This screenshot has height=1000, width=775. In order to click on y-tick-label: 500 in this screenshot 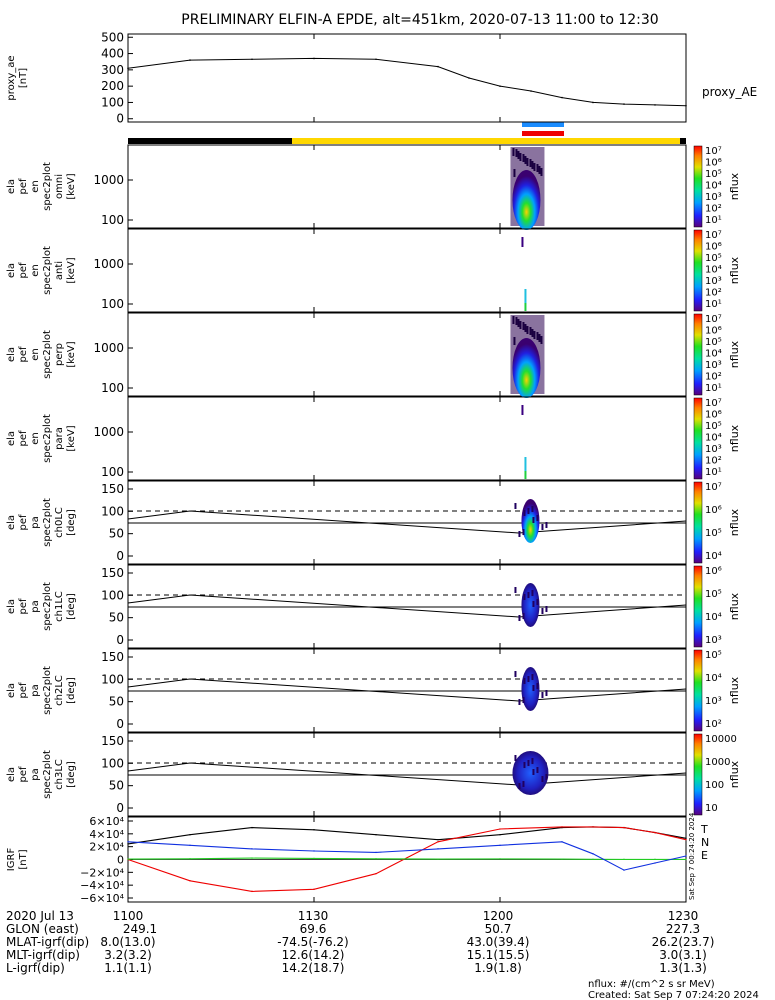, I will do `click(112, 37)`.